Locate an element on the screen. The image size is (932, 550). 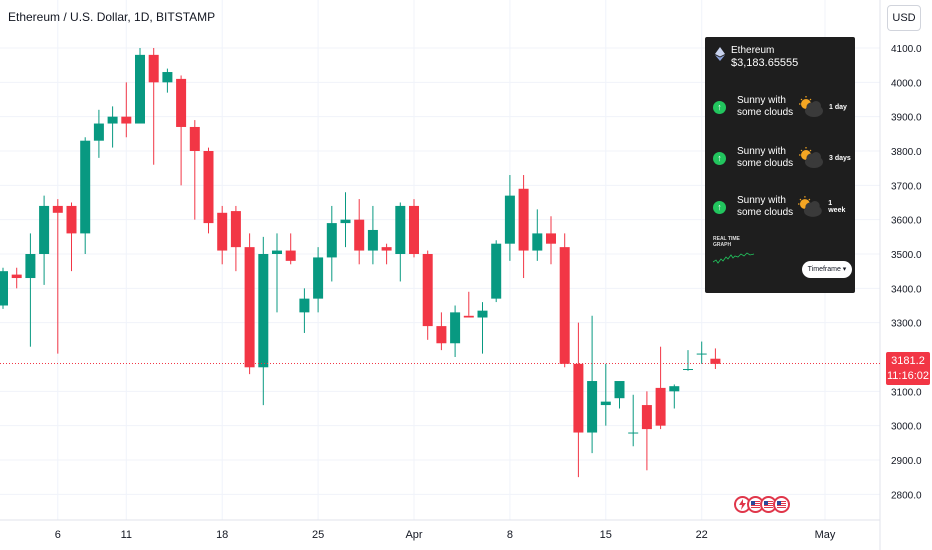
price-tick-label: 3700.0 is located at coordinates (906, 186).